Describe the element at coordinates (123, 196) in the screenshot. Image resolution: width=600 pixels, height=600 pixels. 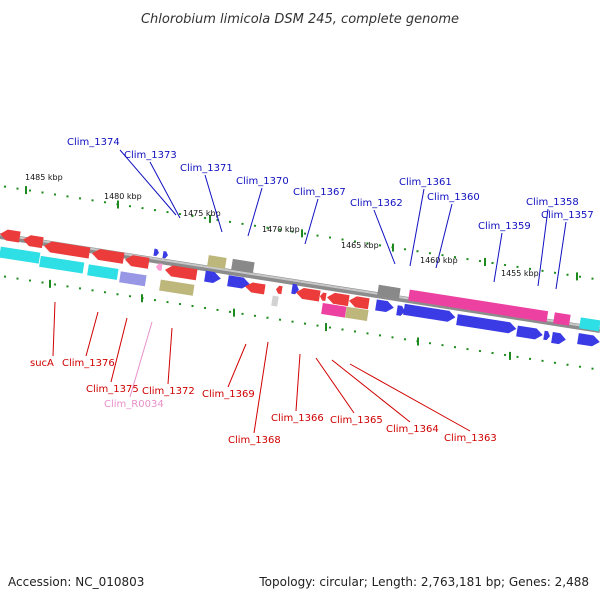
I see `scale-label: 1480 kbp` at that location.